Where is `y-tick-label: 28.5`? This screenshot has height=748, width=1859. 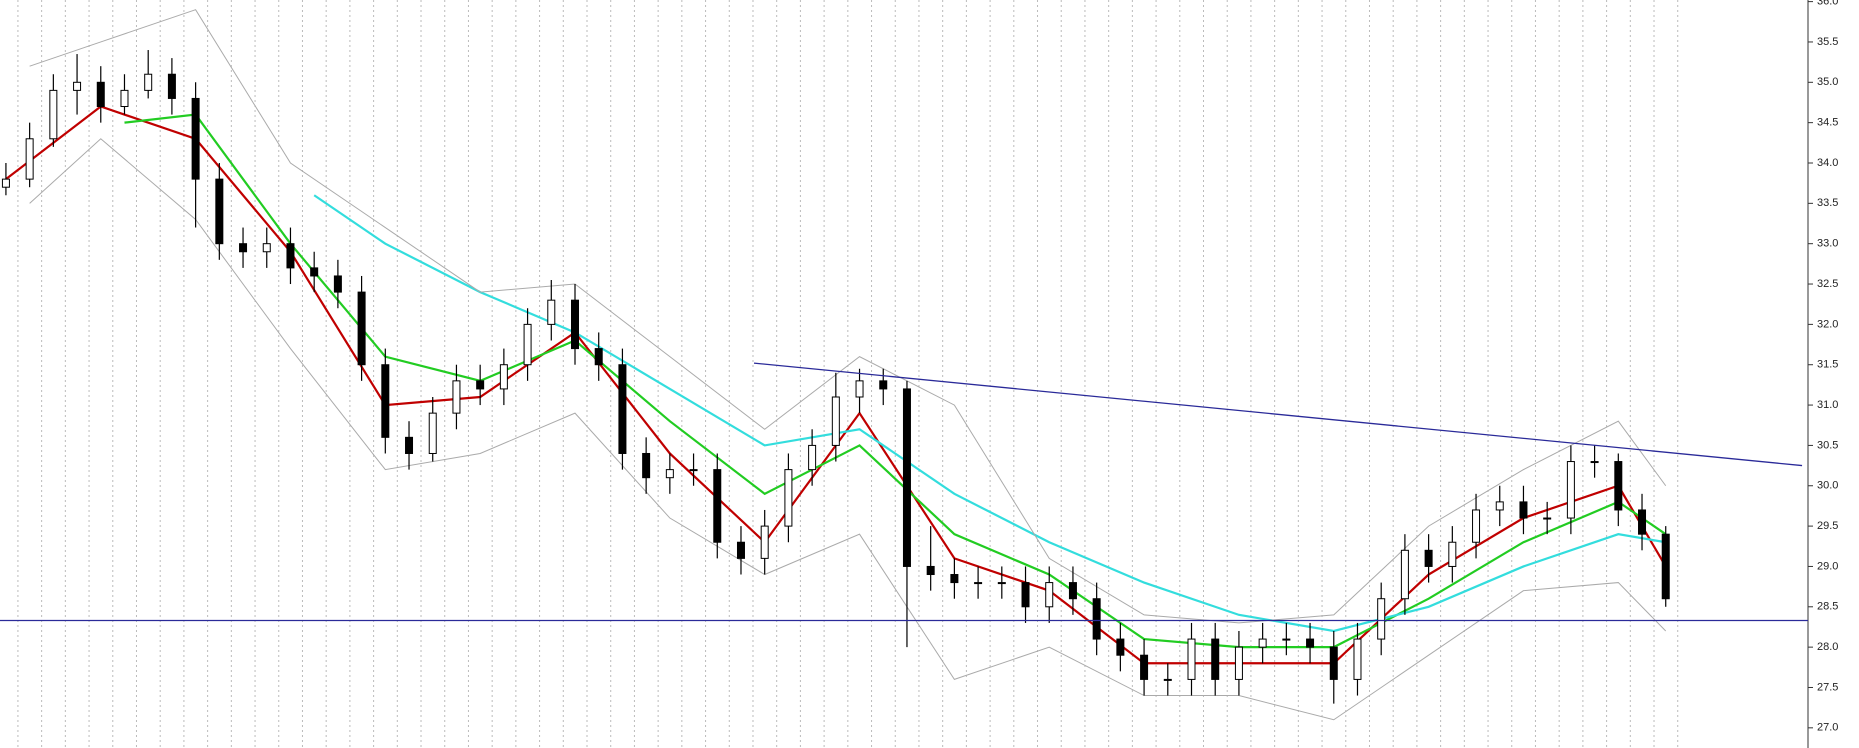 y-tick-label: 28.5 is located at coordinates (1827, 607).